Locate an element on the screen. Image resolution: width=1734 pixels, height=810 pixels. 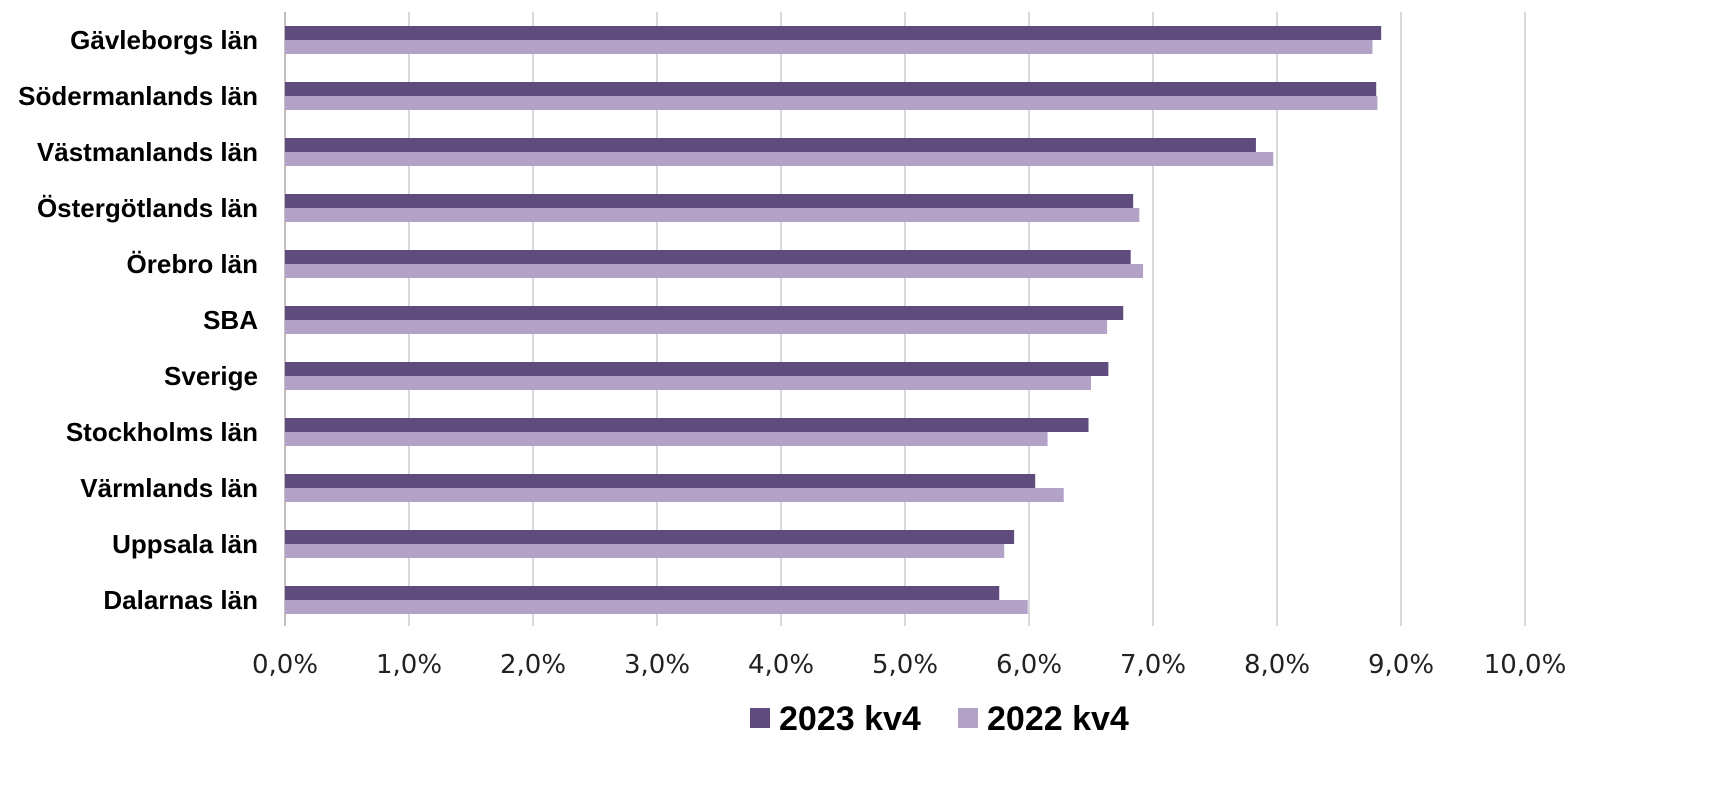
category-label: Sverige is located at coordinates (211, 376).